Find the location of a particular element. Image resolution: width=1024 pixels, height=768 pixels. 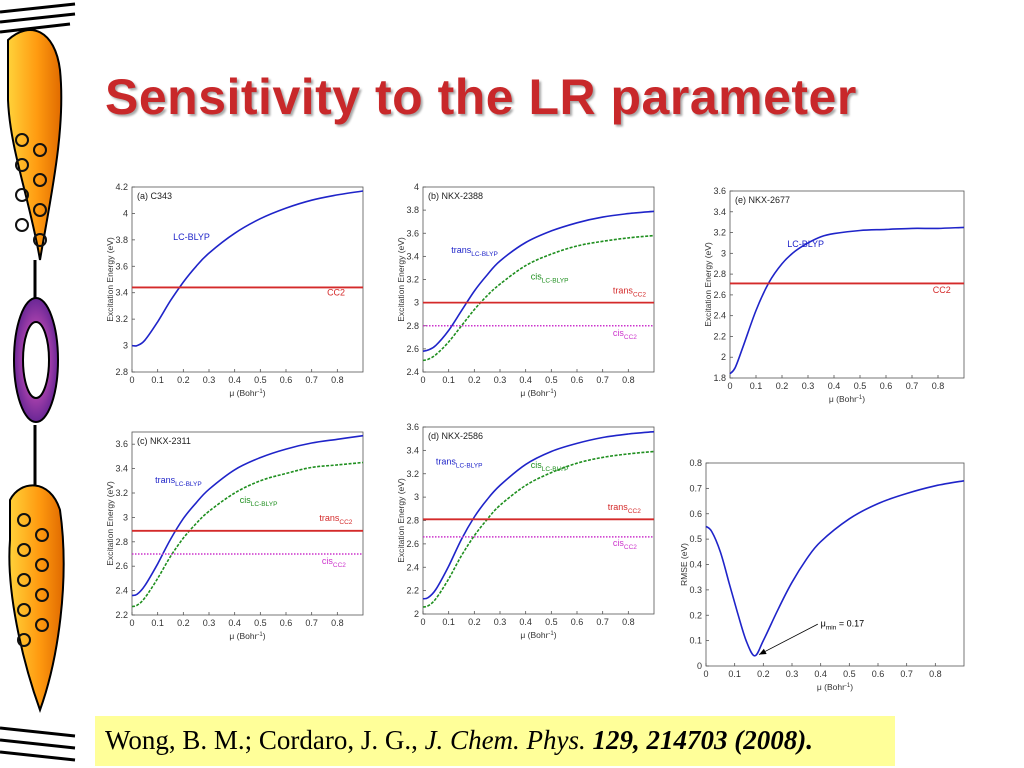

y-tick-label: 0.7 is located at coordinates (695, 488).